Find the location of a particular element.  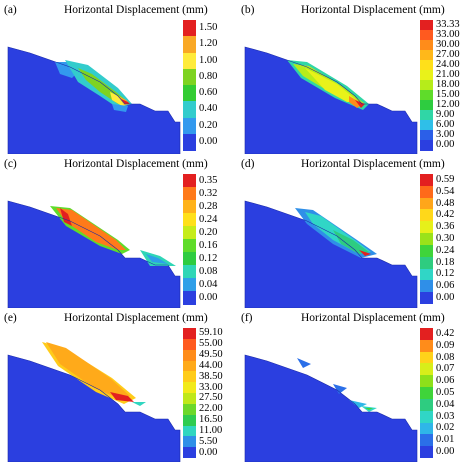

color-scale-tick: 0.59 is located at coordinates (445, 179).